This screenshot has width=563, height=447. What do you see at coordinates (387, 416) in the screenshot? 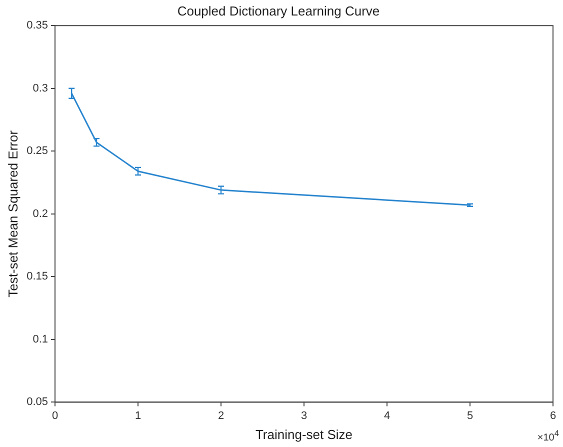
I see `x-tick-label: 4` at bounding box center [387, 416].